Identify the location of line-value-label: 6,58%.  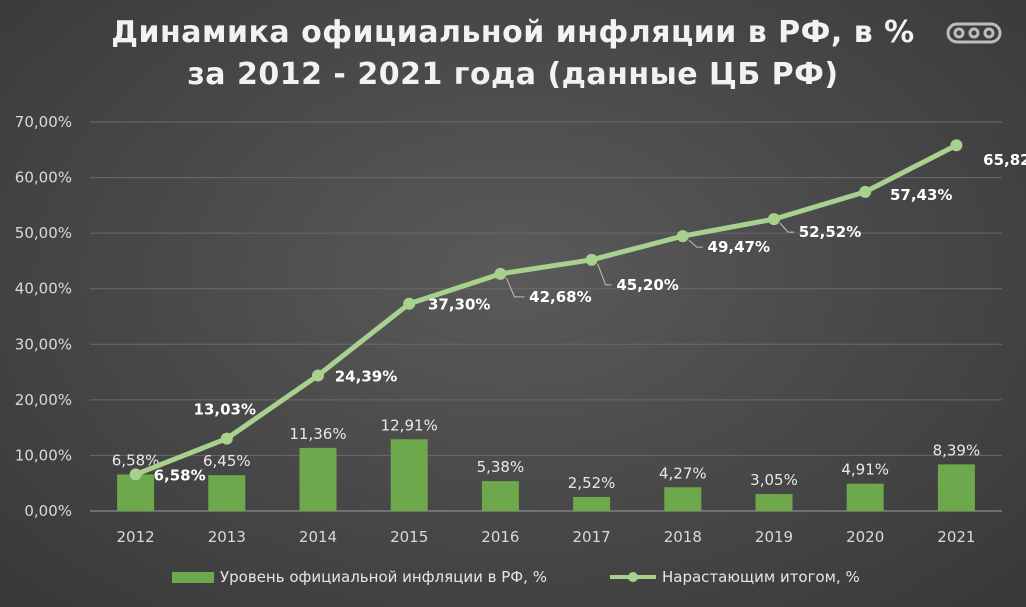
(180, 475).